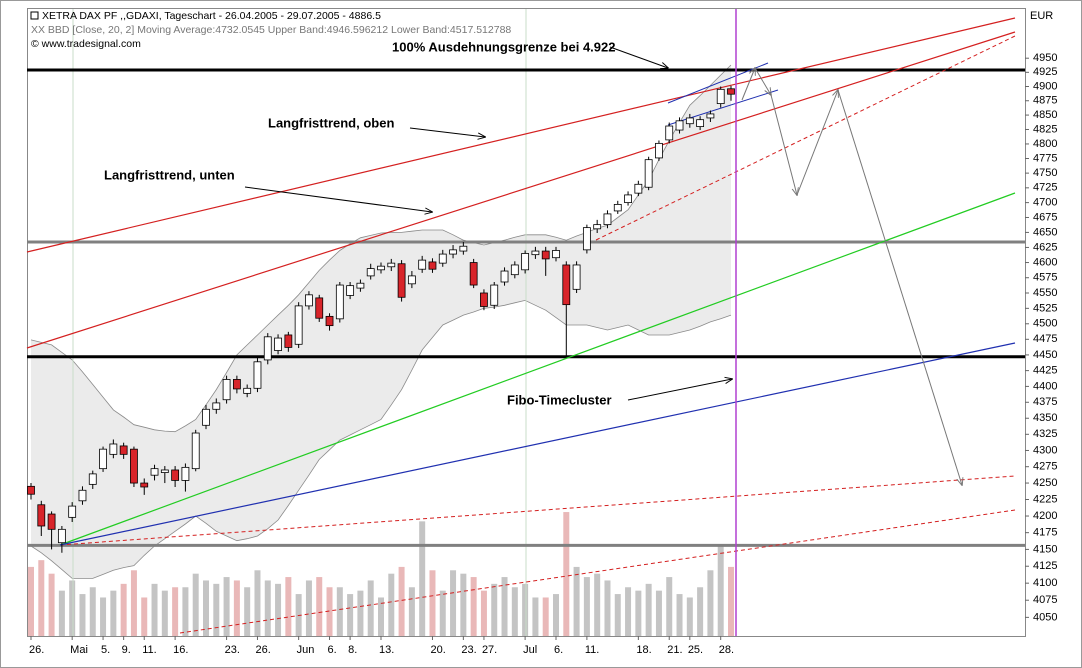  I want to click on y-tick-label: 4350, so click(1045, 418).